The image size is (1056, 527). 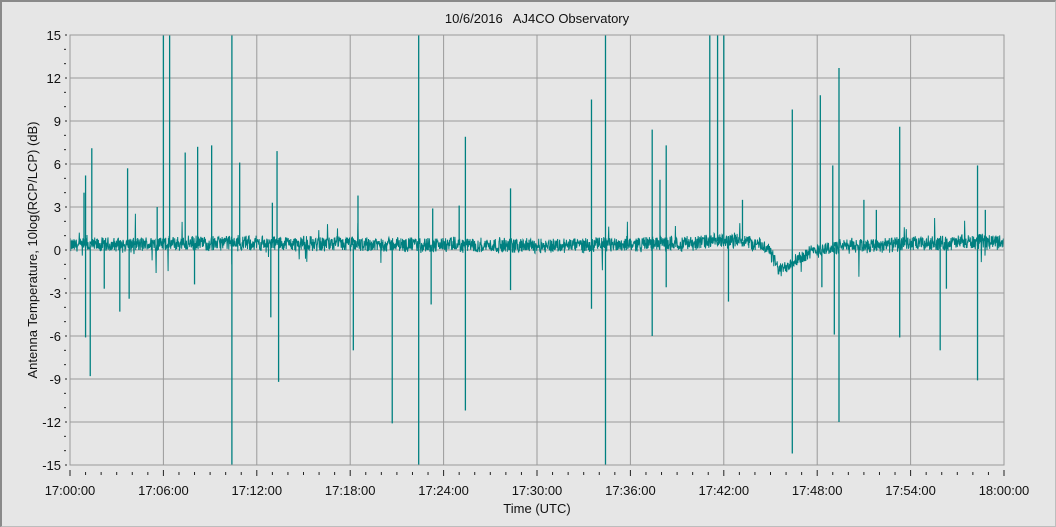 I want to click on y-axis-label: Antenna Temperature, 10log(RCP/LCP) (dB), so click(x=32, y=250).